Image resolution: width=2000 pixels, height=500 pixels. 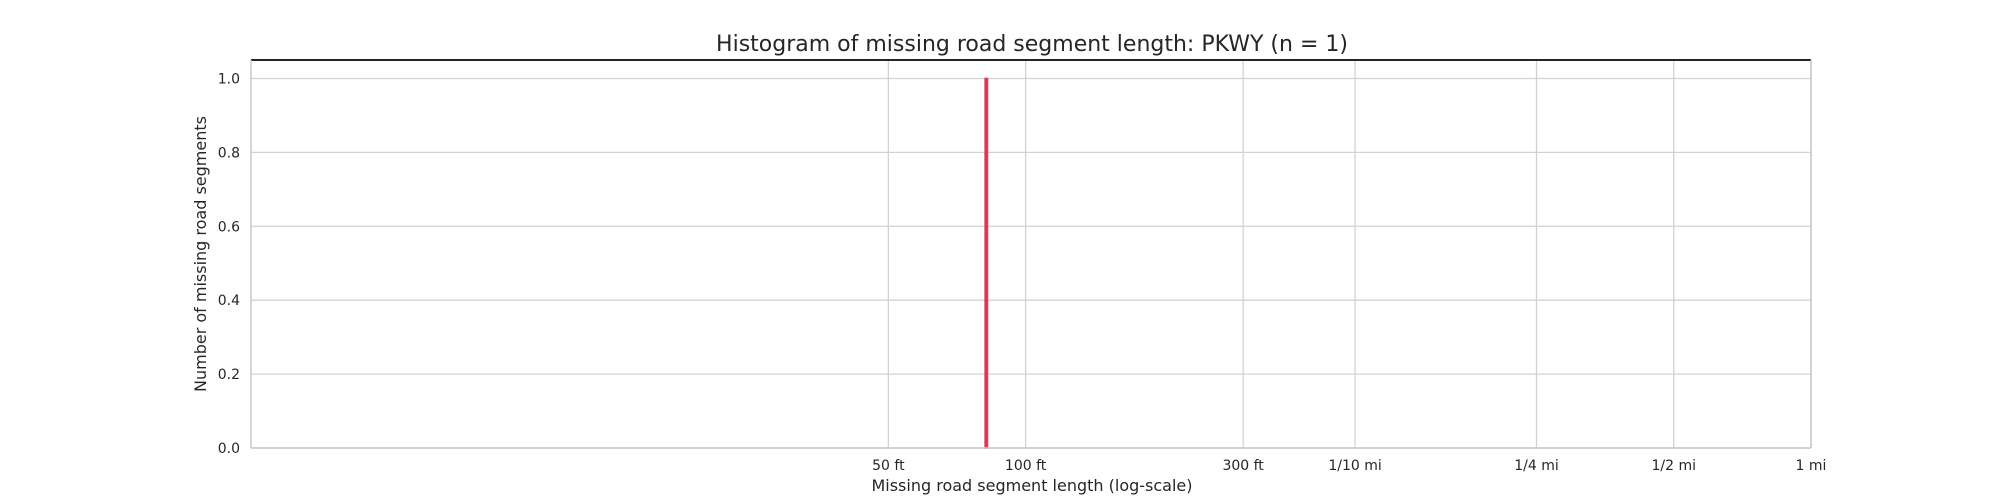 I want to click on x-axis-label: Missing road segment length (log-scale), so click(x=1031, y=485).